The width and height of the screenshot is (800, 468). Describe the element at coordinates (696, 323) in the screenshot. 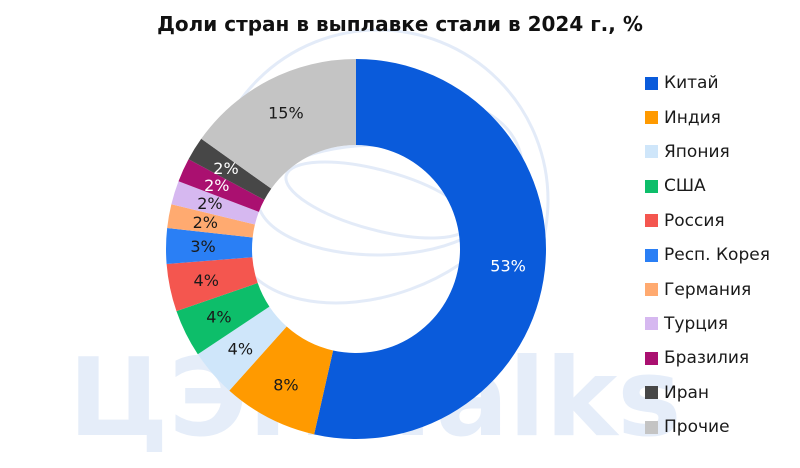

I see `legend-label: Турция` at that location.